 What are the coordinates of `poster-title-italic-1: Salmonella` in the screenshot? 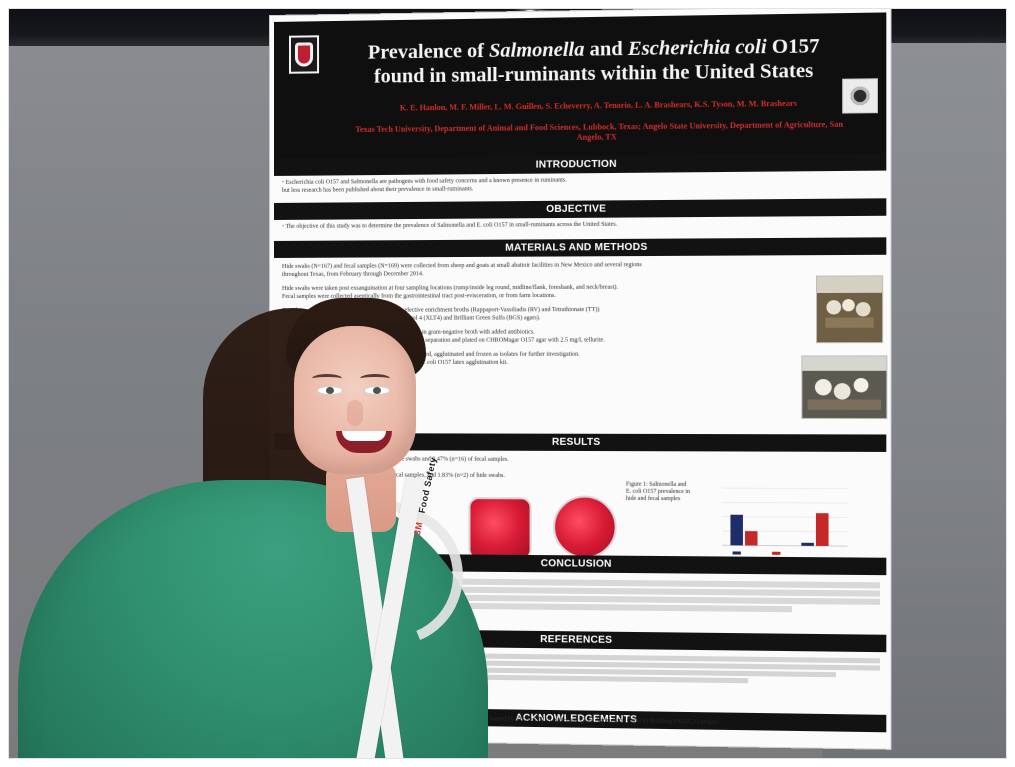 It's located at (536, 50).